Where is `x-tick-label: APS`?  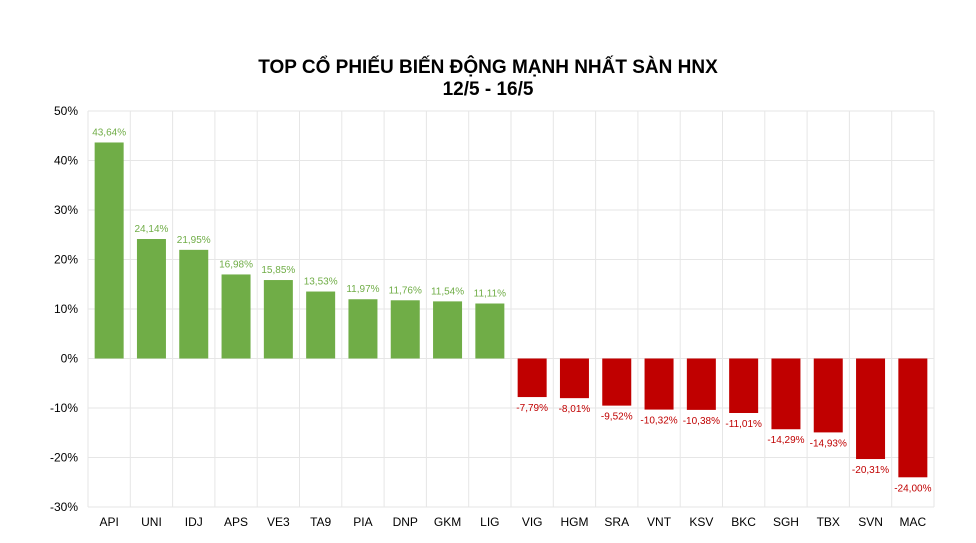 x-tick-label: APS is located at coordinates (236, 522).